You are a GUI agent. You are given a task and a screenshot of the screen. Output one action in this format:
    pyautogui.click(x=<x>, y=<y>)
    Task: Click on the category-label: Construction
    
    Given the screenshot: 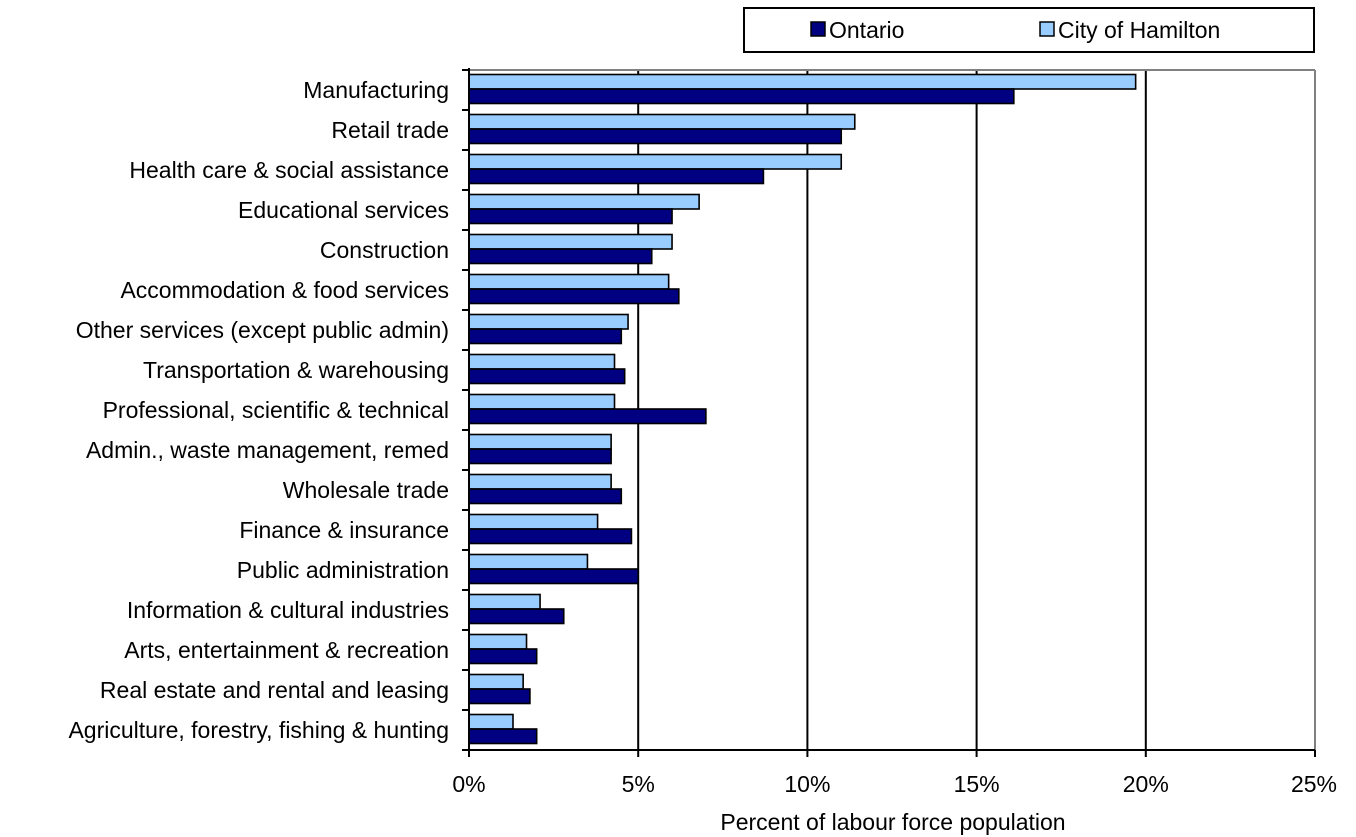 What is the action you would take?
    pyautogui.click(x=384, y=250)
    